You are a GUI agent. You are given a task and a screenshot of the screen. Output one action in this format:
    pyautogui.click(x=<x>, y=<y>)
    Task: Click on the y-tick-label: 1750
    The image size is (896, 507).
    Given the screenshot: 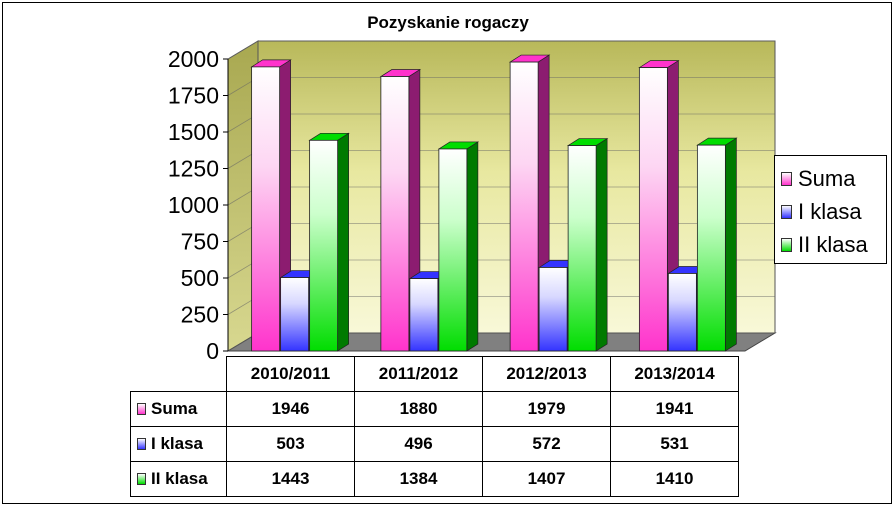 What is the action you would take?
    pyautogui.click(x=193, y=96)
    